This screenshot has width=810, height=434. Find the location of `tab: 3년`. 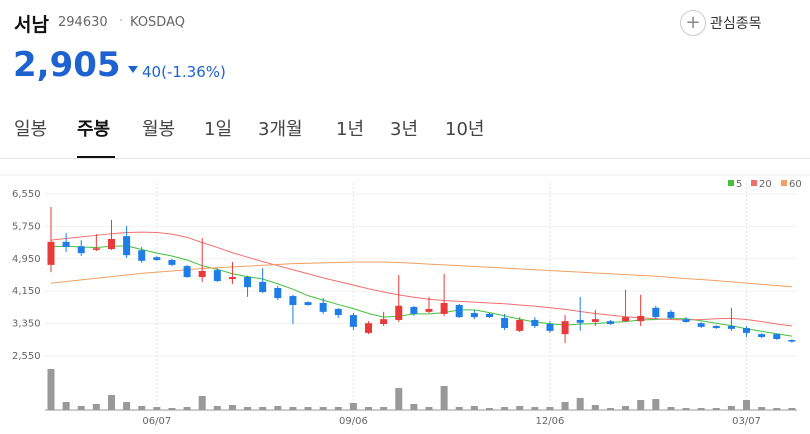

tab: 3년 is located at coordinates (404, 129).